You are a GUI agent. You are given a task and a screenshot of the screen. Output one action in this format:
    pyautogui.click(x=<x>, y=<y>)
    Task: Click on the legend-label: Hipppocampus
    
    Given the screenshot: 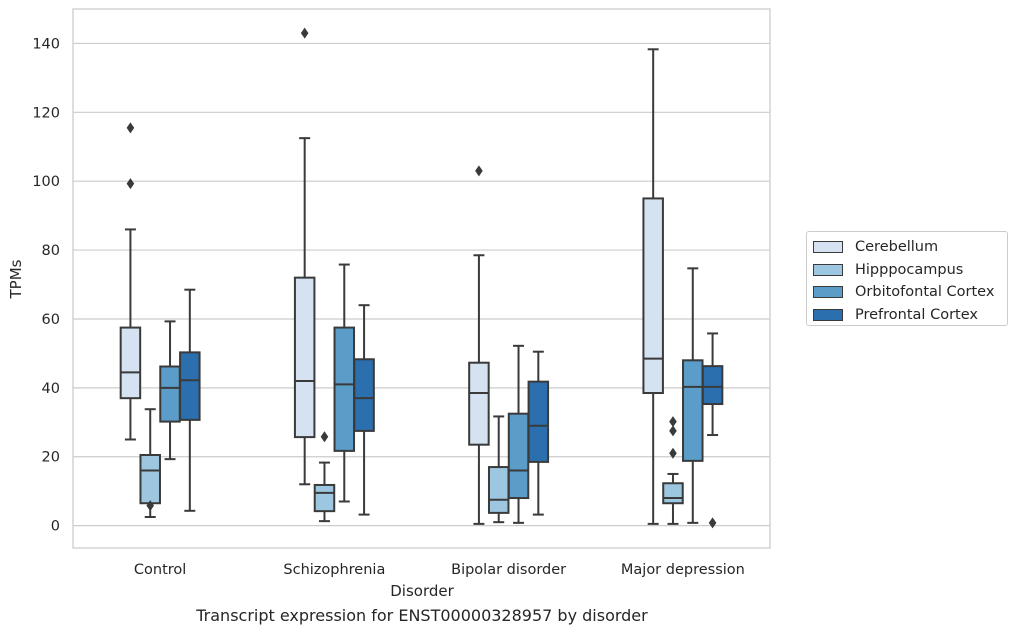 What is the action you would take?
    pyautogui.click(x=909, y=269)
    